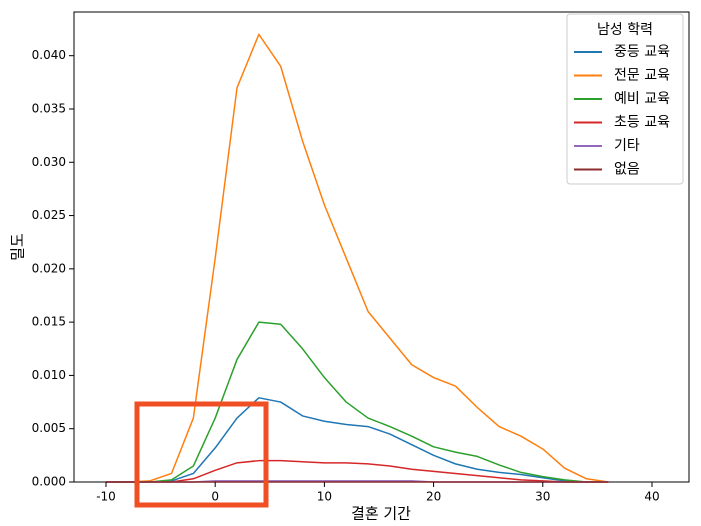 This screenshot has width=701, height=526. I want to click on x-tick-label: 10, so click(324, 497).